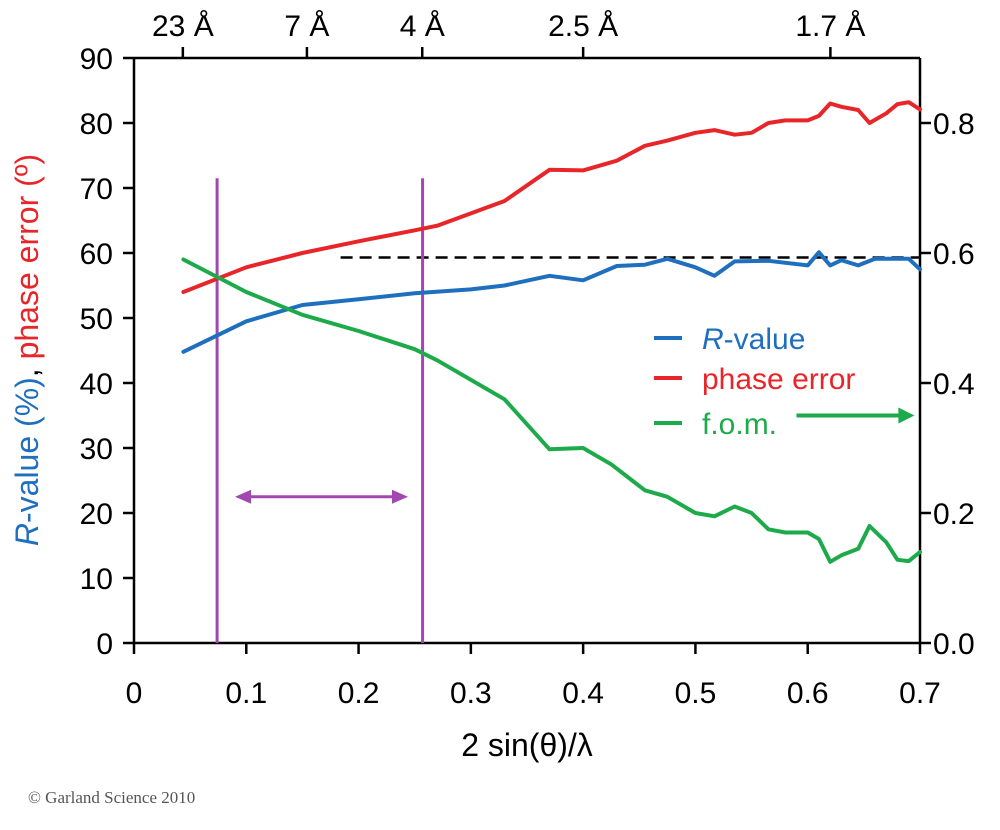 This screenshot has height=830, width=1000. Describe the element at coordinates (906, 415) in the screenshot. I see `fom-axis-arrow-head` at that location.